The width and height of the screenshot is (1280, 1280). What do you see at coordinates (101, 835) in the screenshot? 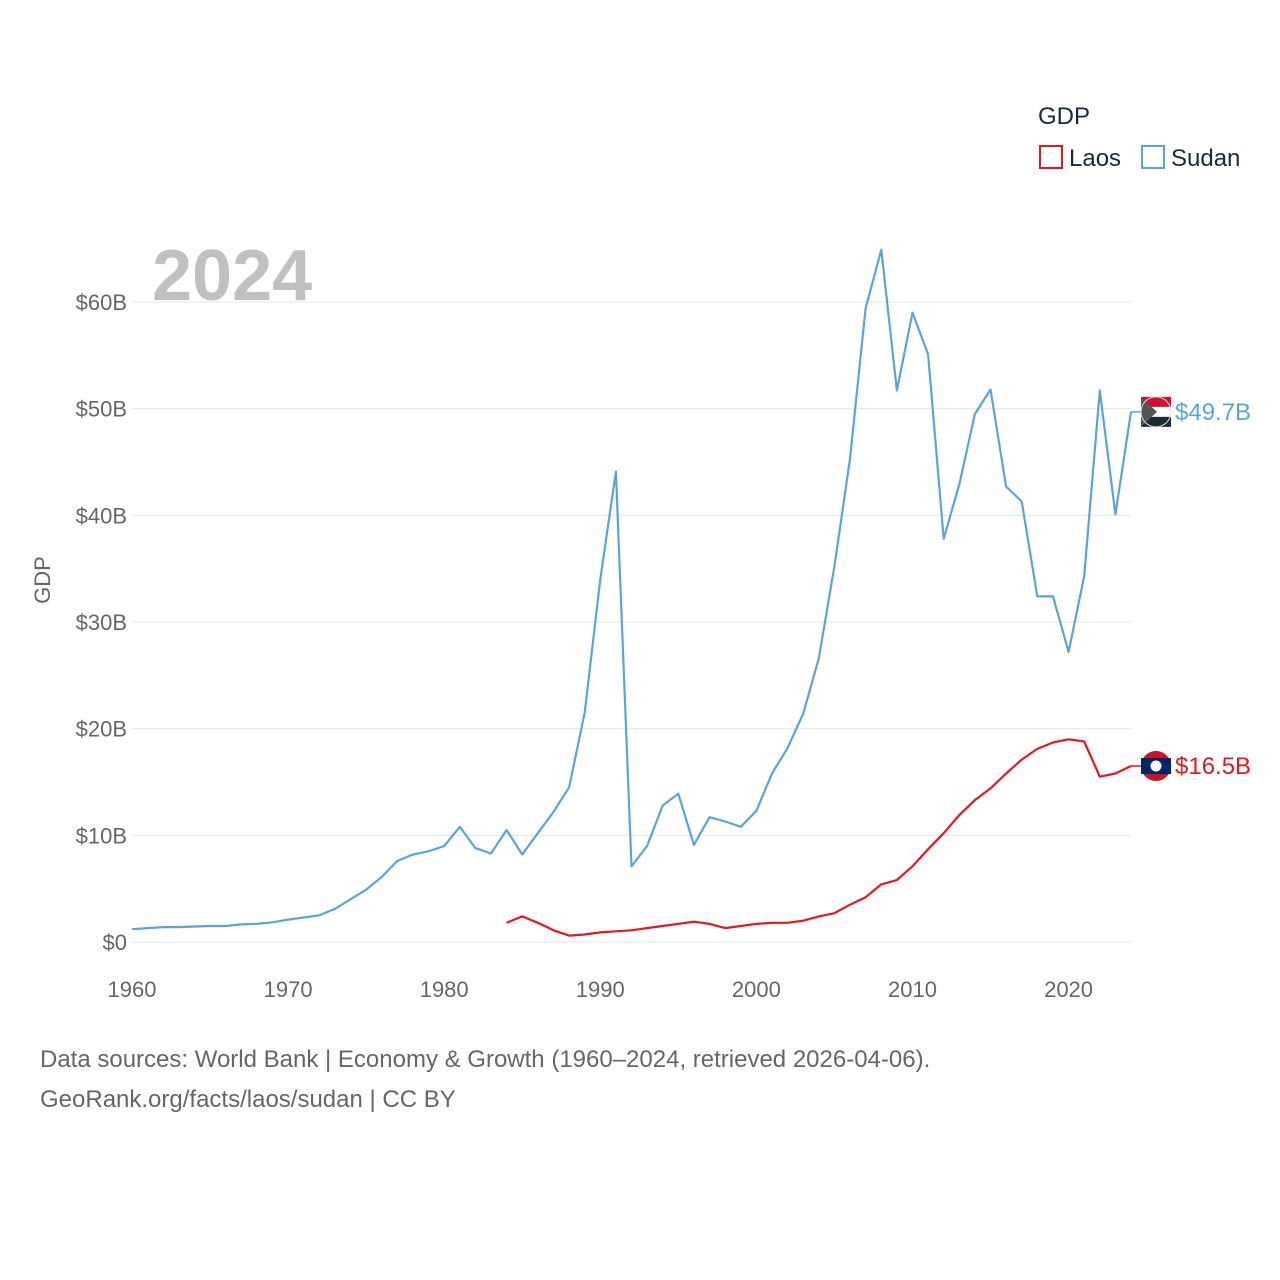
I see `y-tick-label: $10B` at bounding box center [101, 835].